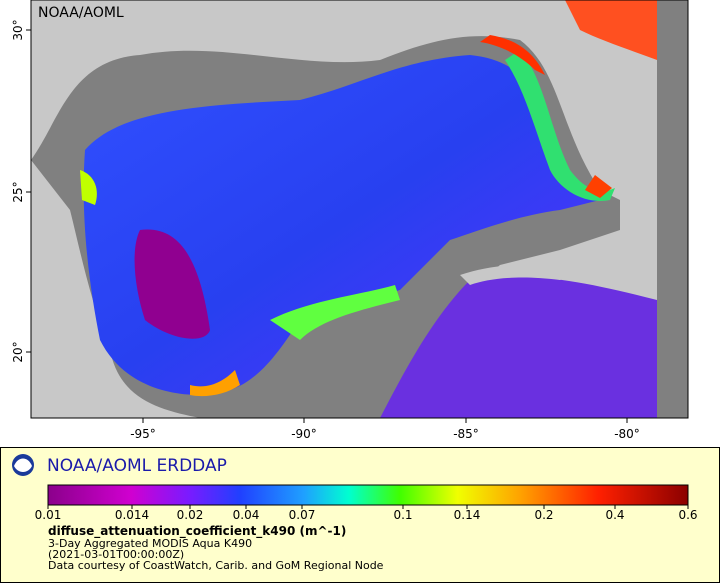 The height and width of the screenshot is (587, 720). What do you see at coordinates (215, 383) in the screenshot?
I see `campeche-coast` at bounding box center [215, 383].